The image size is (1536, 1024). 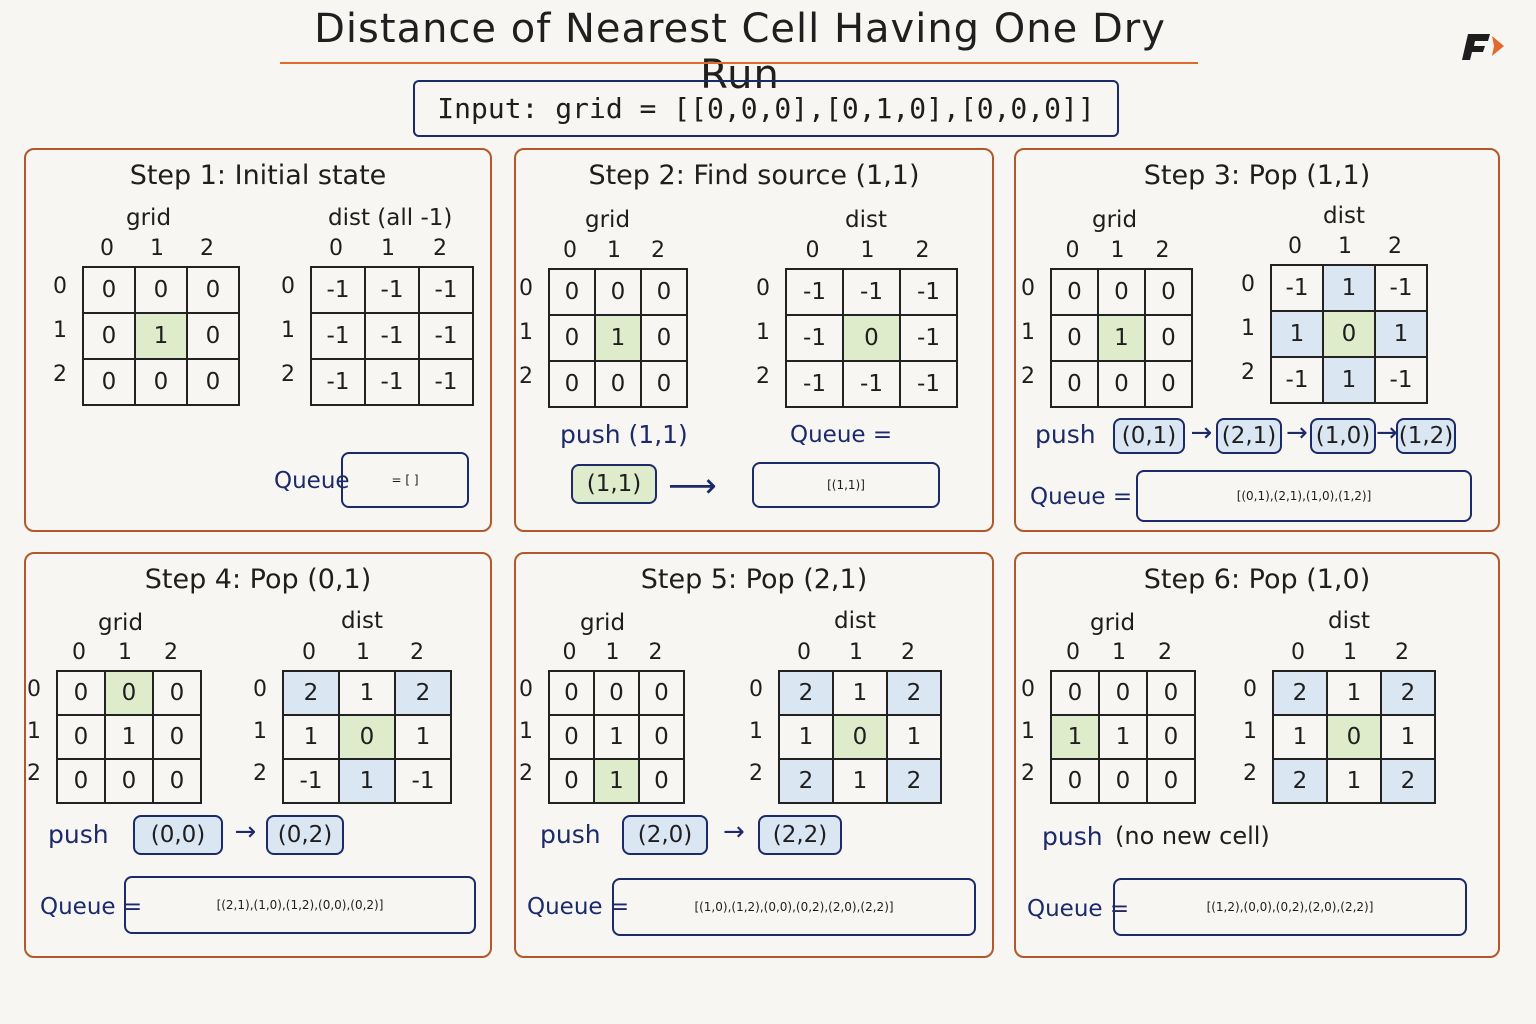 What do you see at coordinates (1257, 579) in the screenshot?
I see `step-title: Step 6: Pop (1,0)` at bounding box center [1257, 579].